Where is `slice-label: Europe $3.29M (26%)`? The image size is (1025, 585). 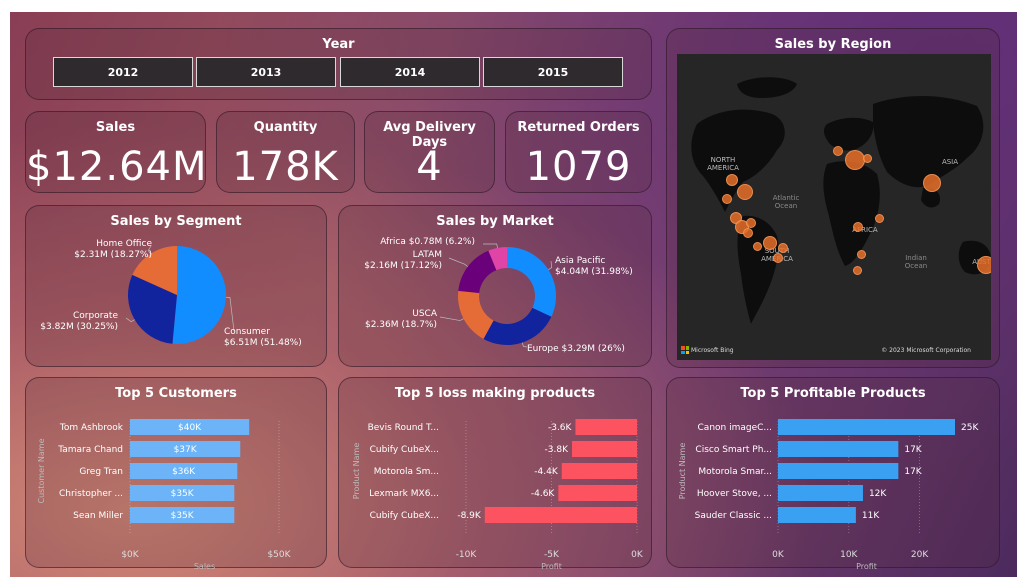 slice-label: Europe $3.29M (26%) is located at coordinates (576, 349).